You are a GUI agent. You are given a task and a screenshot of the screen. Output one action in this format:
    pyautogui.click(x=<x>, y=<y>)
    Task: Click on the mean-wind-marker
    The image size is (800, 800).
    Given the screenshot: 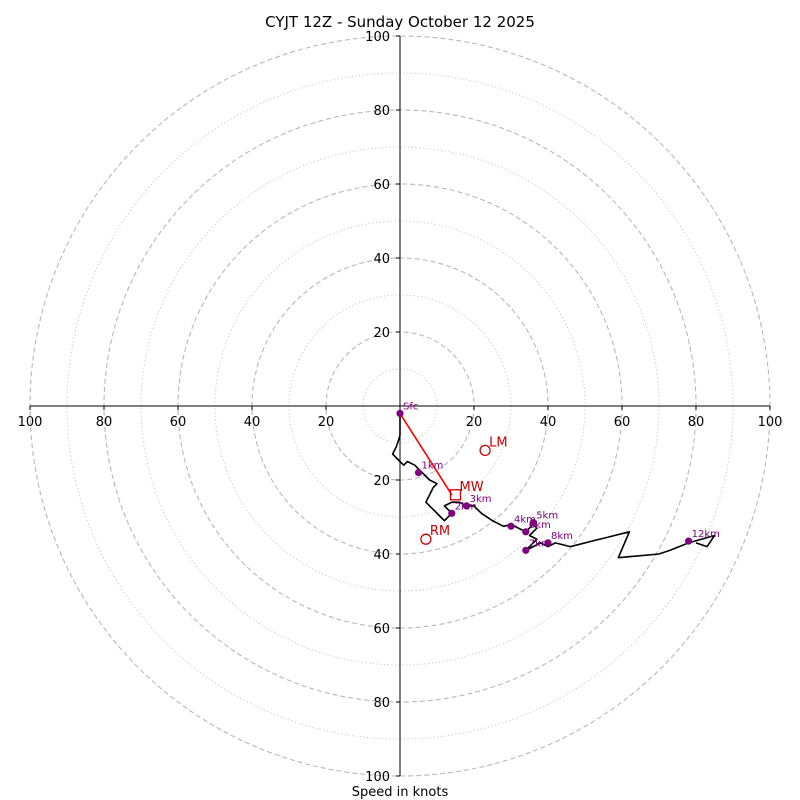 What is the action you would take?
    pyautogui.click(x=455, y=495)
    